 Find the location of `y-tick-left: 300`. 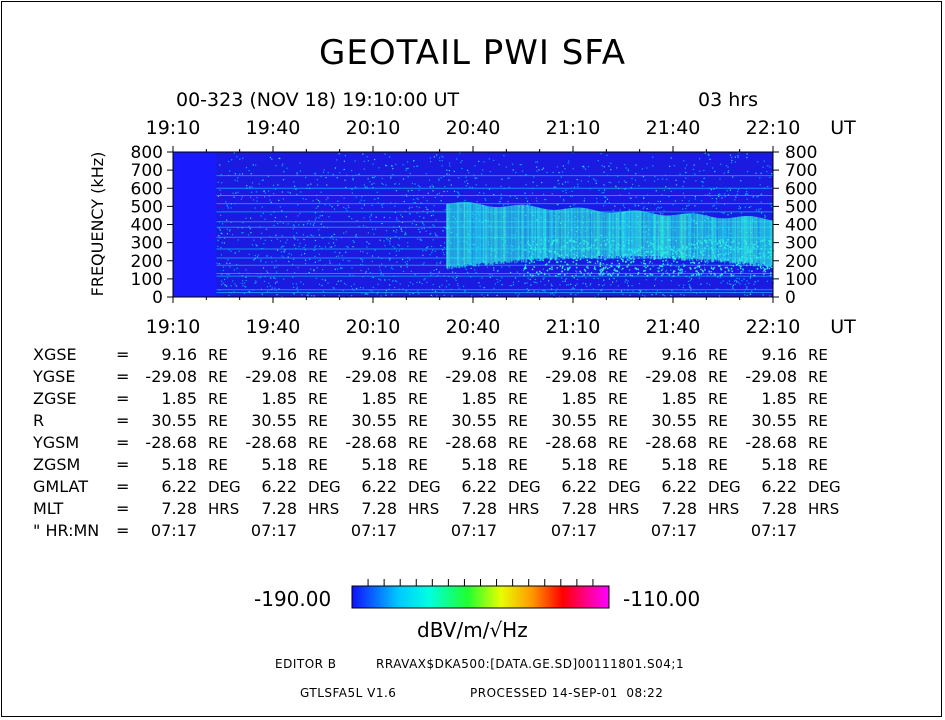

y-tick-left: 300 is located at coordinates (147, 244).